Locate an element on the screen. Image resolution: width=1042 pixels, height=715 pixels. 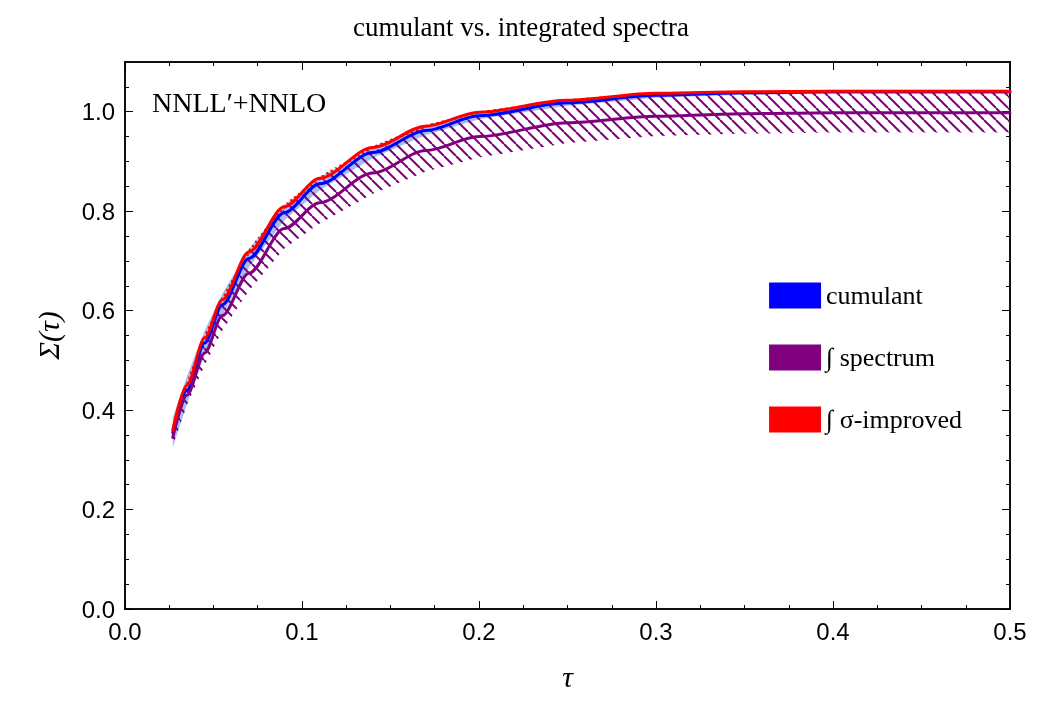
legend-label: ∫ spectrum is located at coordinates (879, 358).